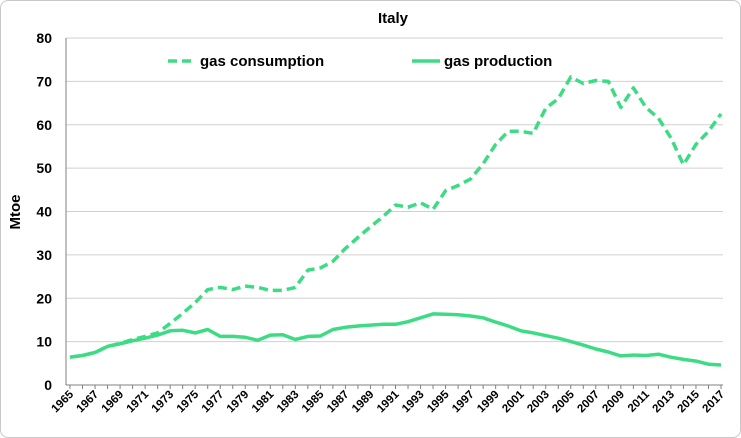 This screenshot has height=438, width=741. What do you see at coordinates (538, 402) in the screenshot?
I see `x-tick-label: 2003` at bounding box center [538, 402].